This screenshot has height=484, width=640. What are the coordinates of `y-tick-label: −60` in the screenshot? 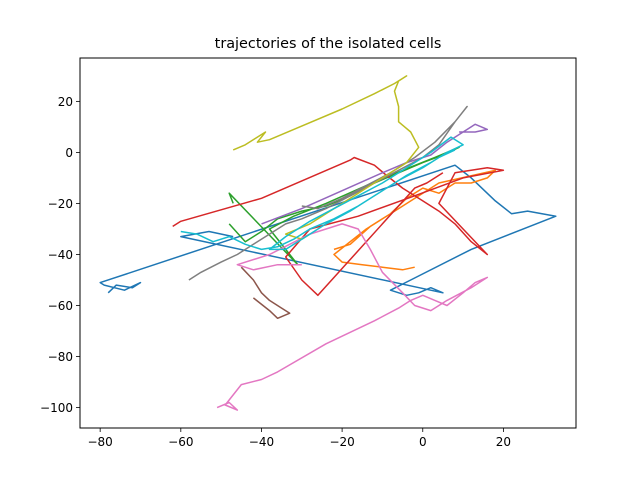 It's located at (60, 306).